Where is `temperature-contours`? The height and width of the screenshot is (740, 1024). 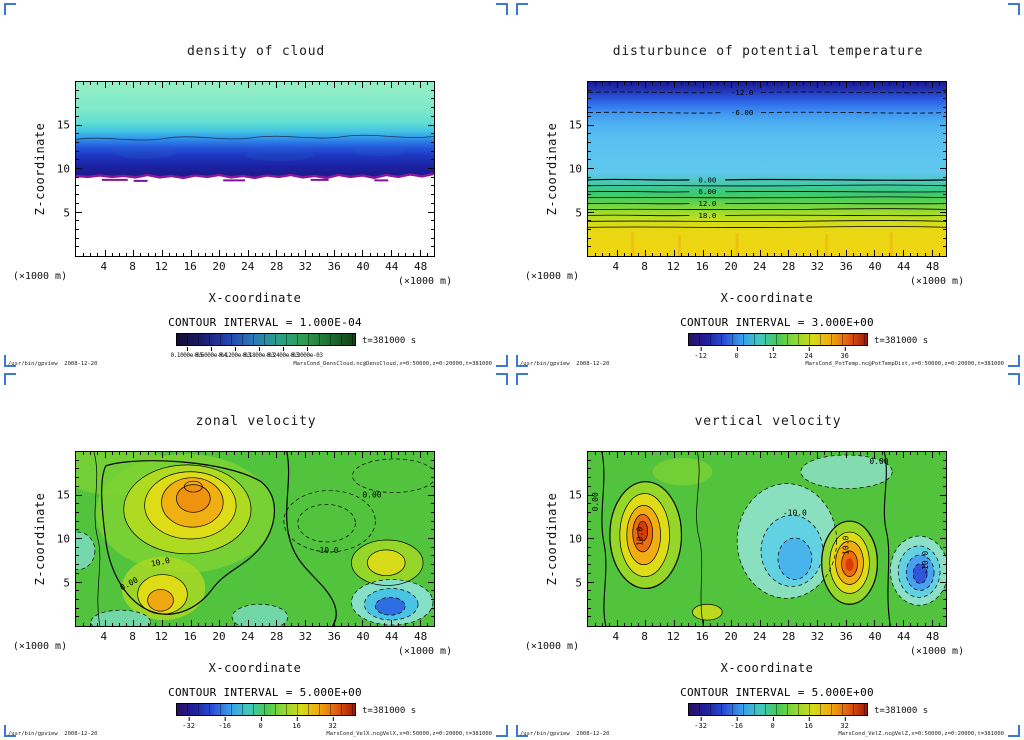
temperature-contours is located at coordinates (767, 159).